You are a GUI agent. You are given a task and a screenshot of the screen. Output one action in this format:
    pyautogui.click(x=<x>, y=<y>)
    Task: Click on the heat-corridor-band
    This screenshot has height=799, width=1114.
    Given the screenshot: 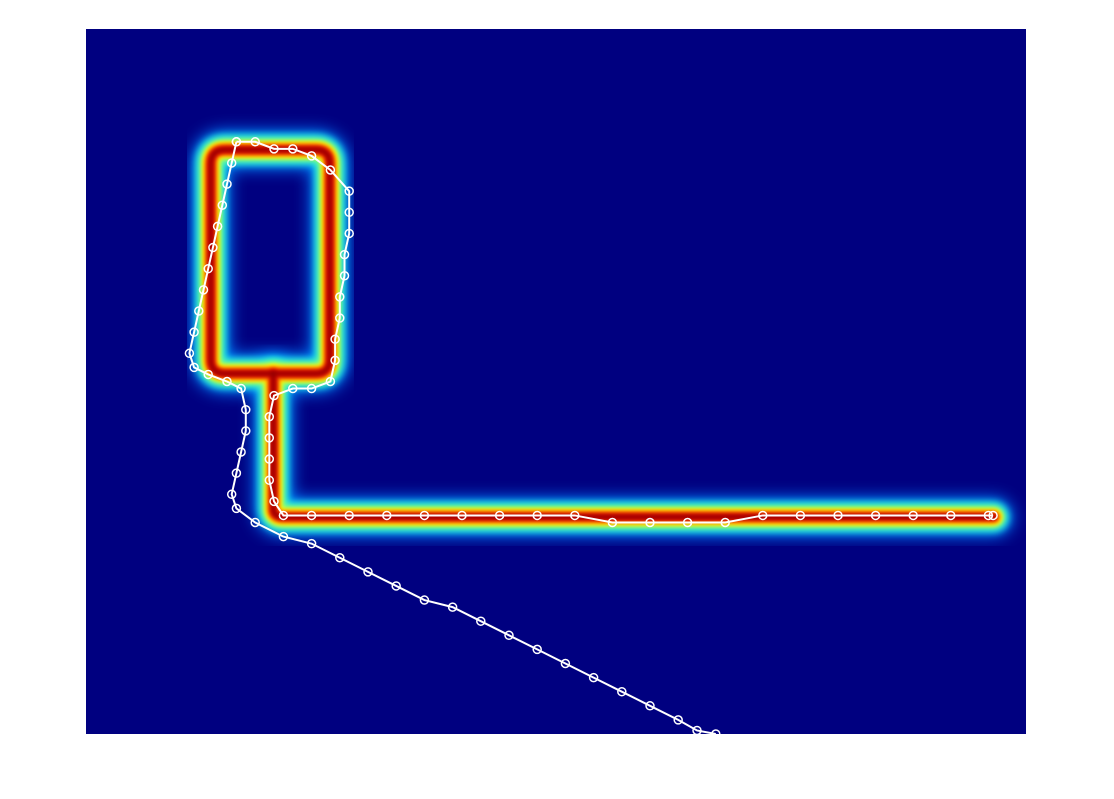 What is the action you would take?
    pyautogui.click(x=633, y=445)
    